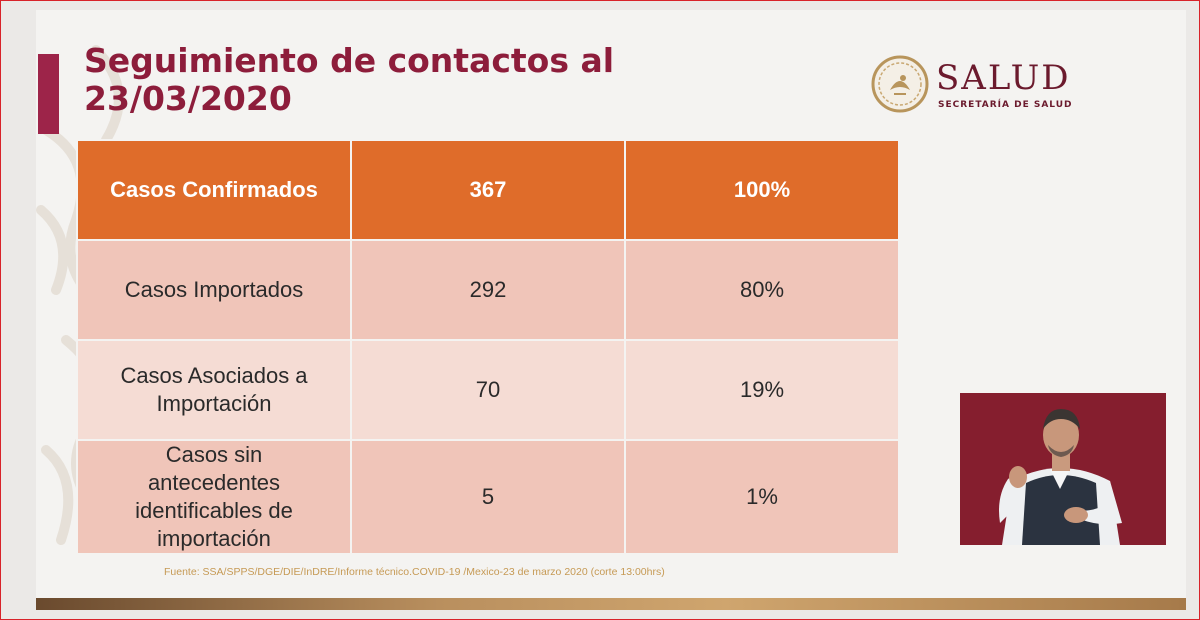 Image resolution: width=1200 pixels, height=620 pixels. What do you see at coordinates (762, 390) in the screenshot?
I see `table-cell-percent: 19%` at bounding box center [762, 390].